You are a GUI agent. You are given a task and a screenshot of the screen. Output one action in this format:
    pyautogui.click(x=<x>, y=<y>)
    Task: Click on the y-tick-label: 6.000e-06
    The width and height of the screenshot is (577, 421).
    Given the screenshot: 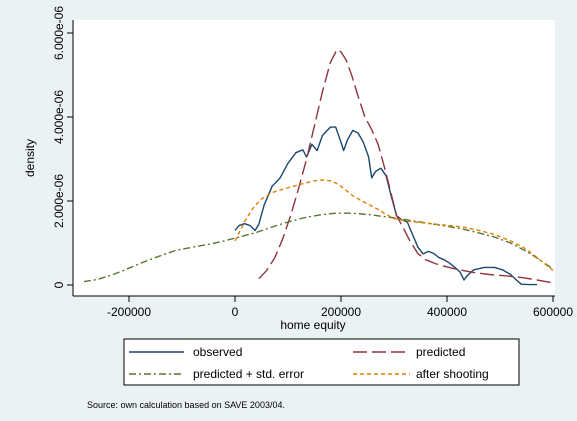 What is the action you would take?
    pyautogui.click(x=59, y=33)
    